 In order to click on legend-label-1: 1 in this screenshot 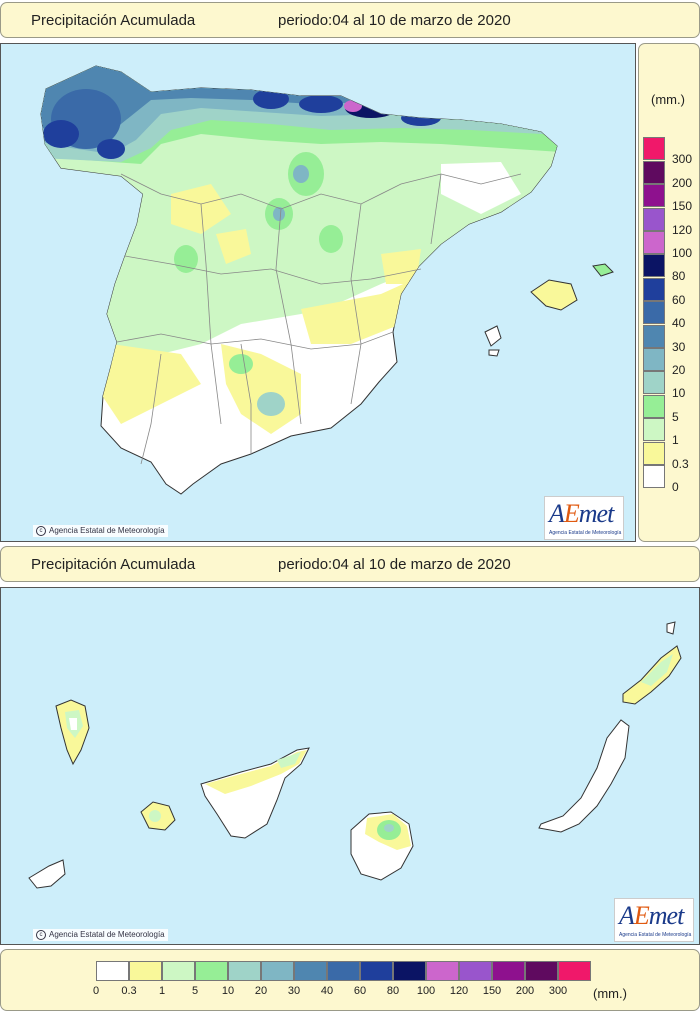, I will do `click(675, 440)`.